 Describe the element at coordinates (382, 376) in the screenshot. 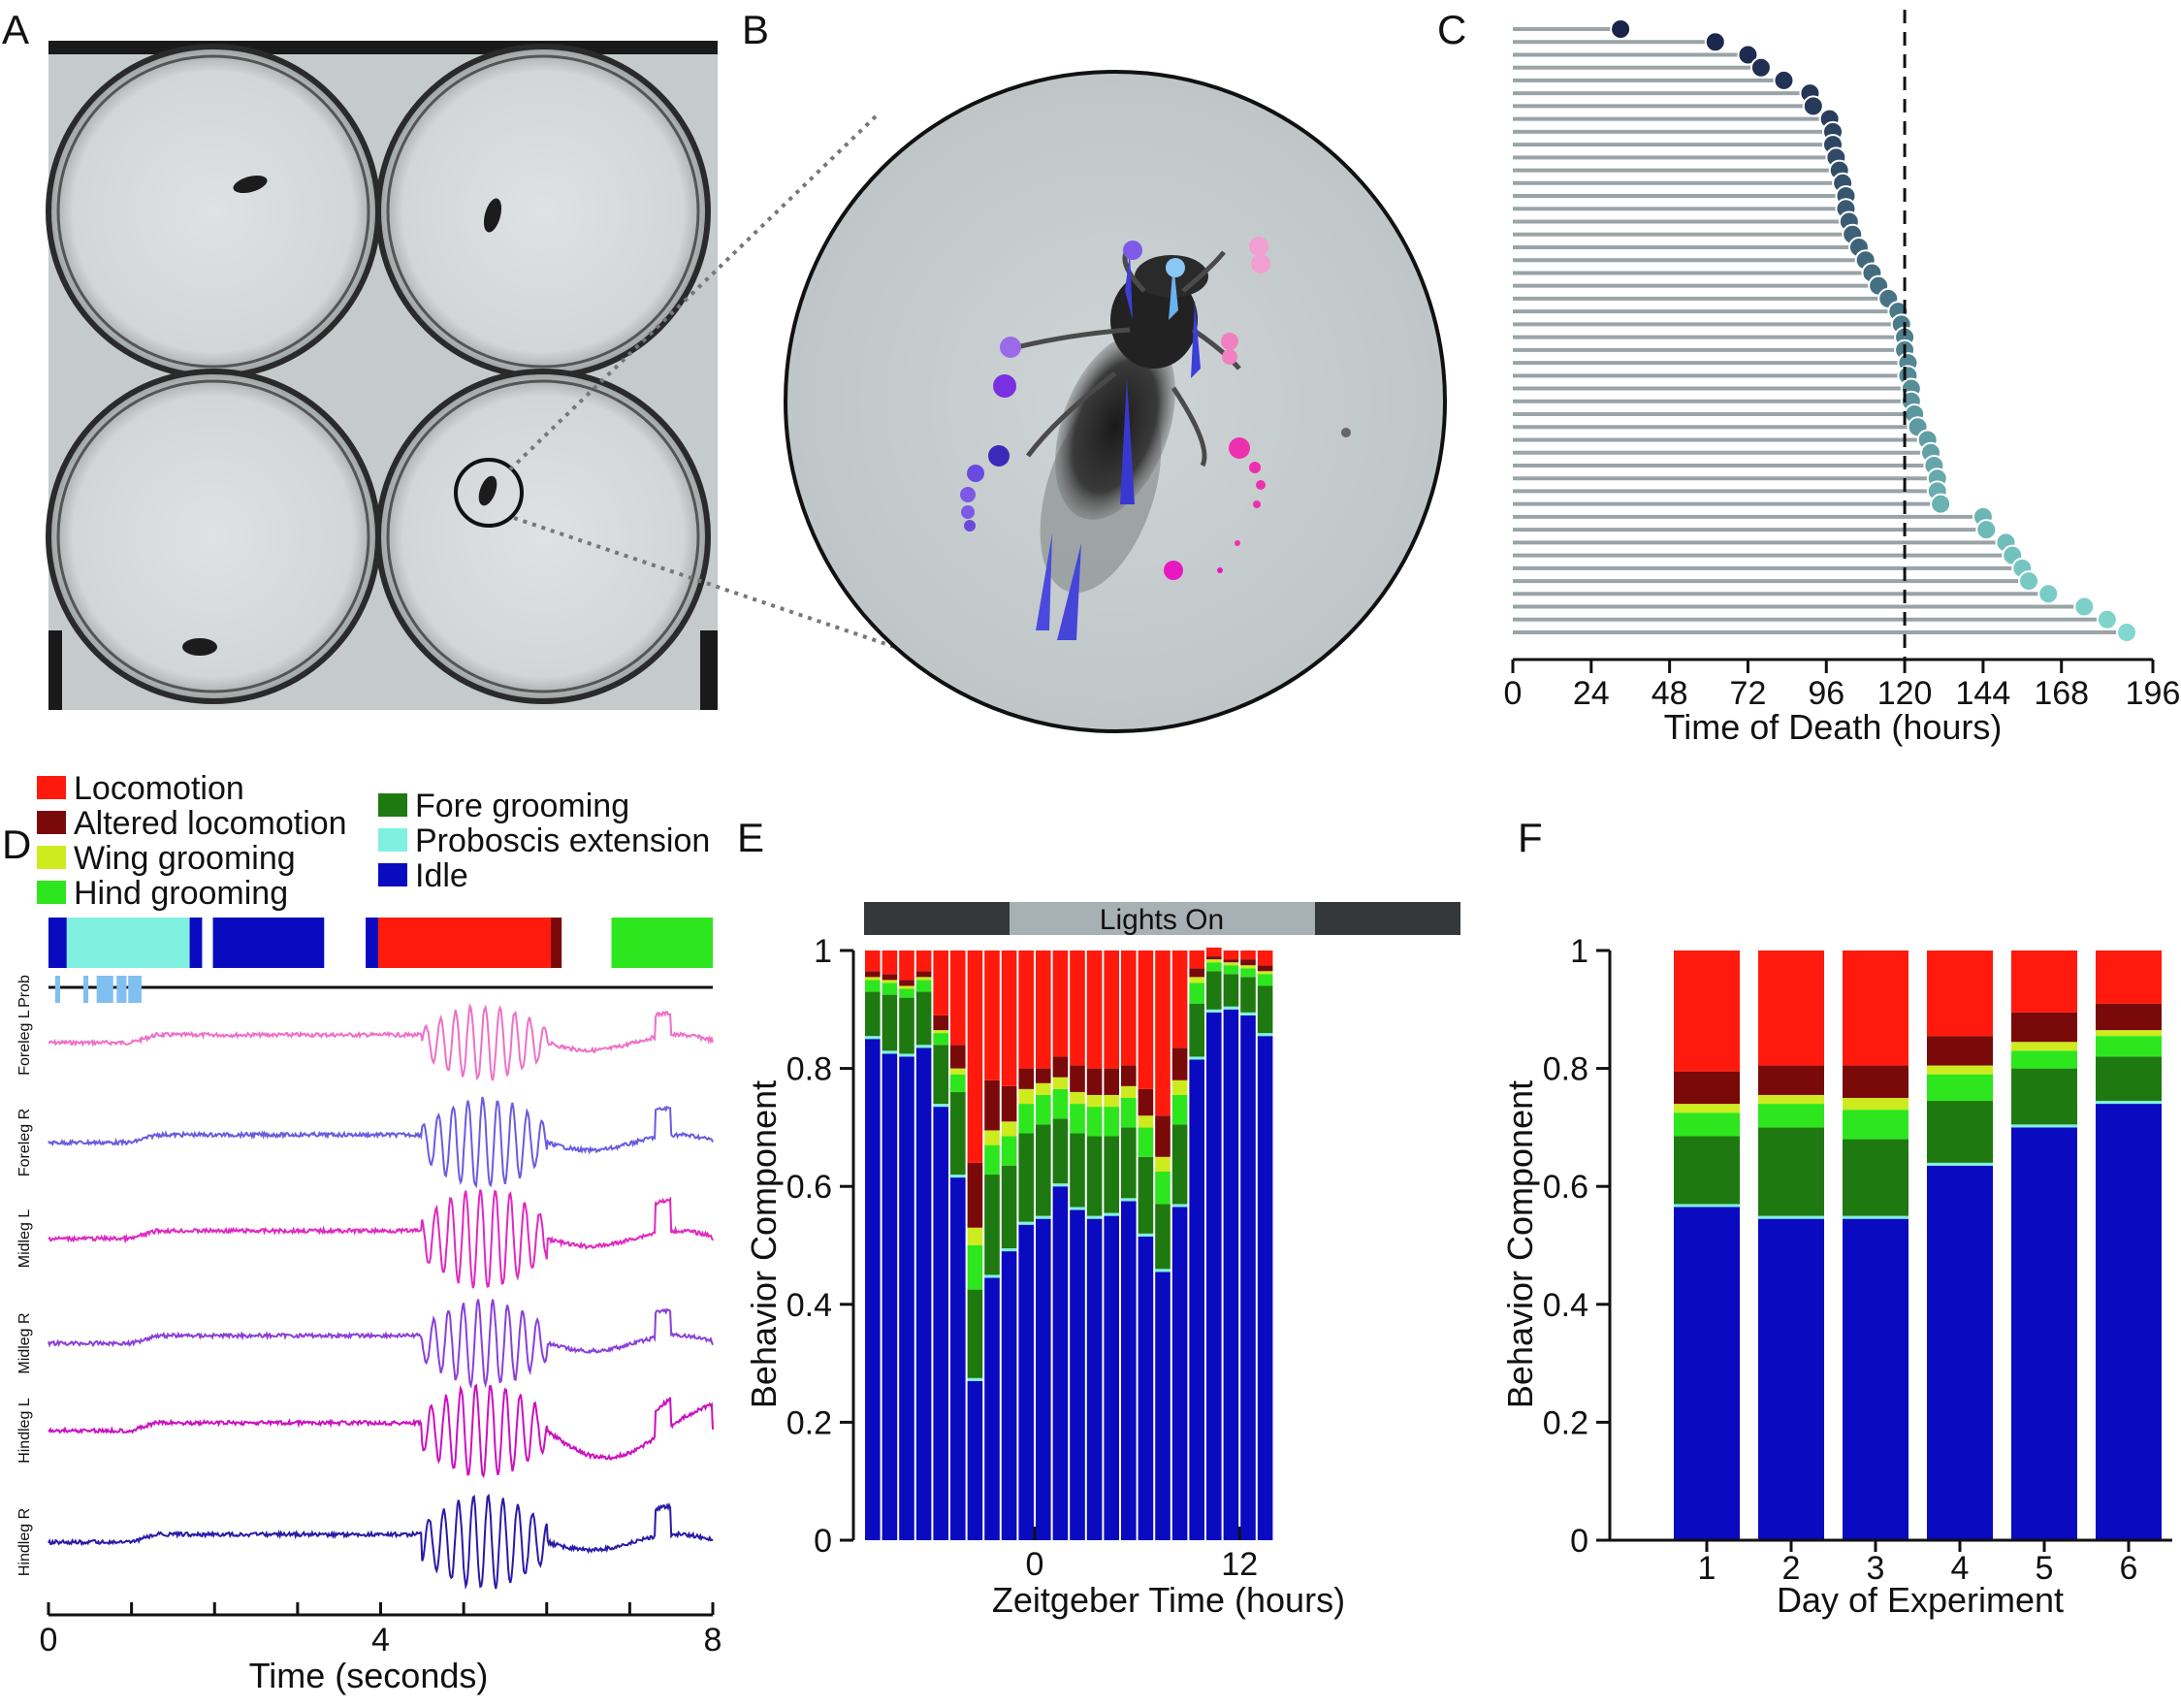

I see `arena-photo` at that location.